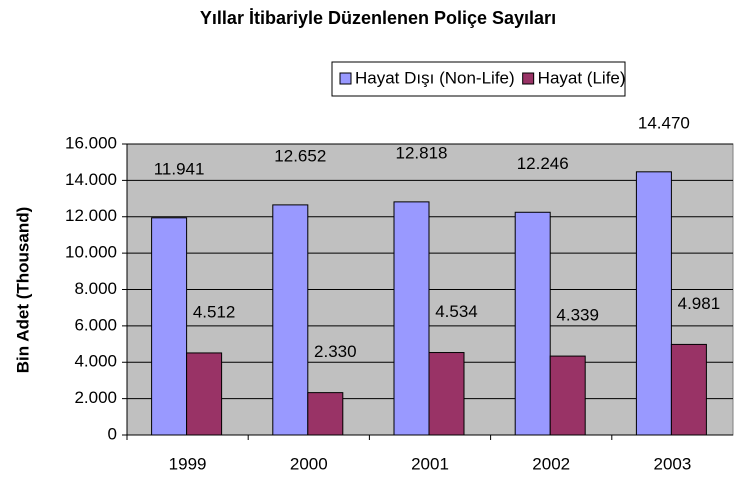 This screenshot has width=739, height=482. Describe the element at coordinates (95, 397) in the screenshot. I see `y-tick-label: 2.000` at that location.